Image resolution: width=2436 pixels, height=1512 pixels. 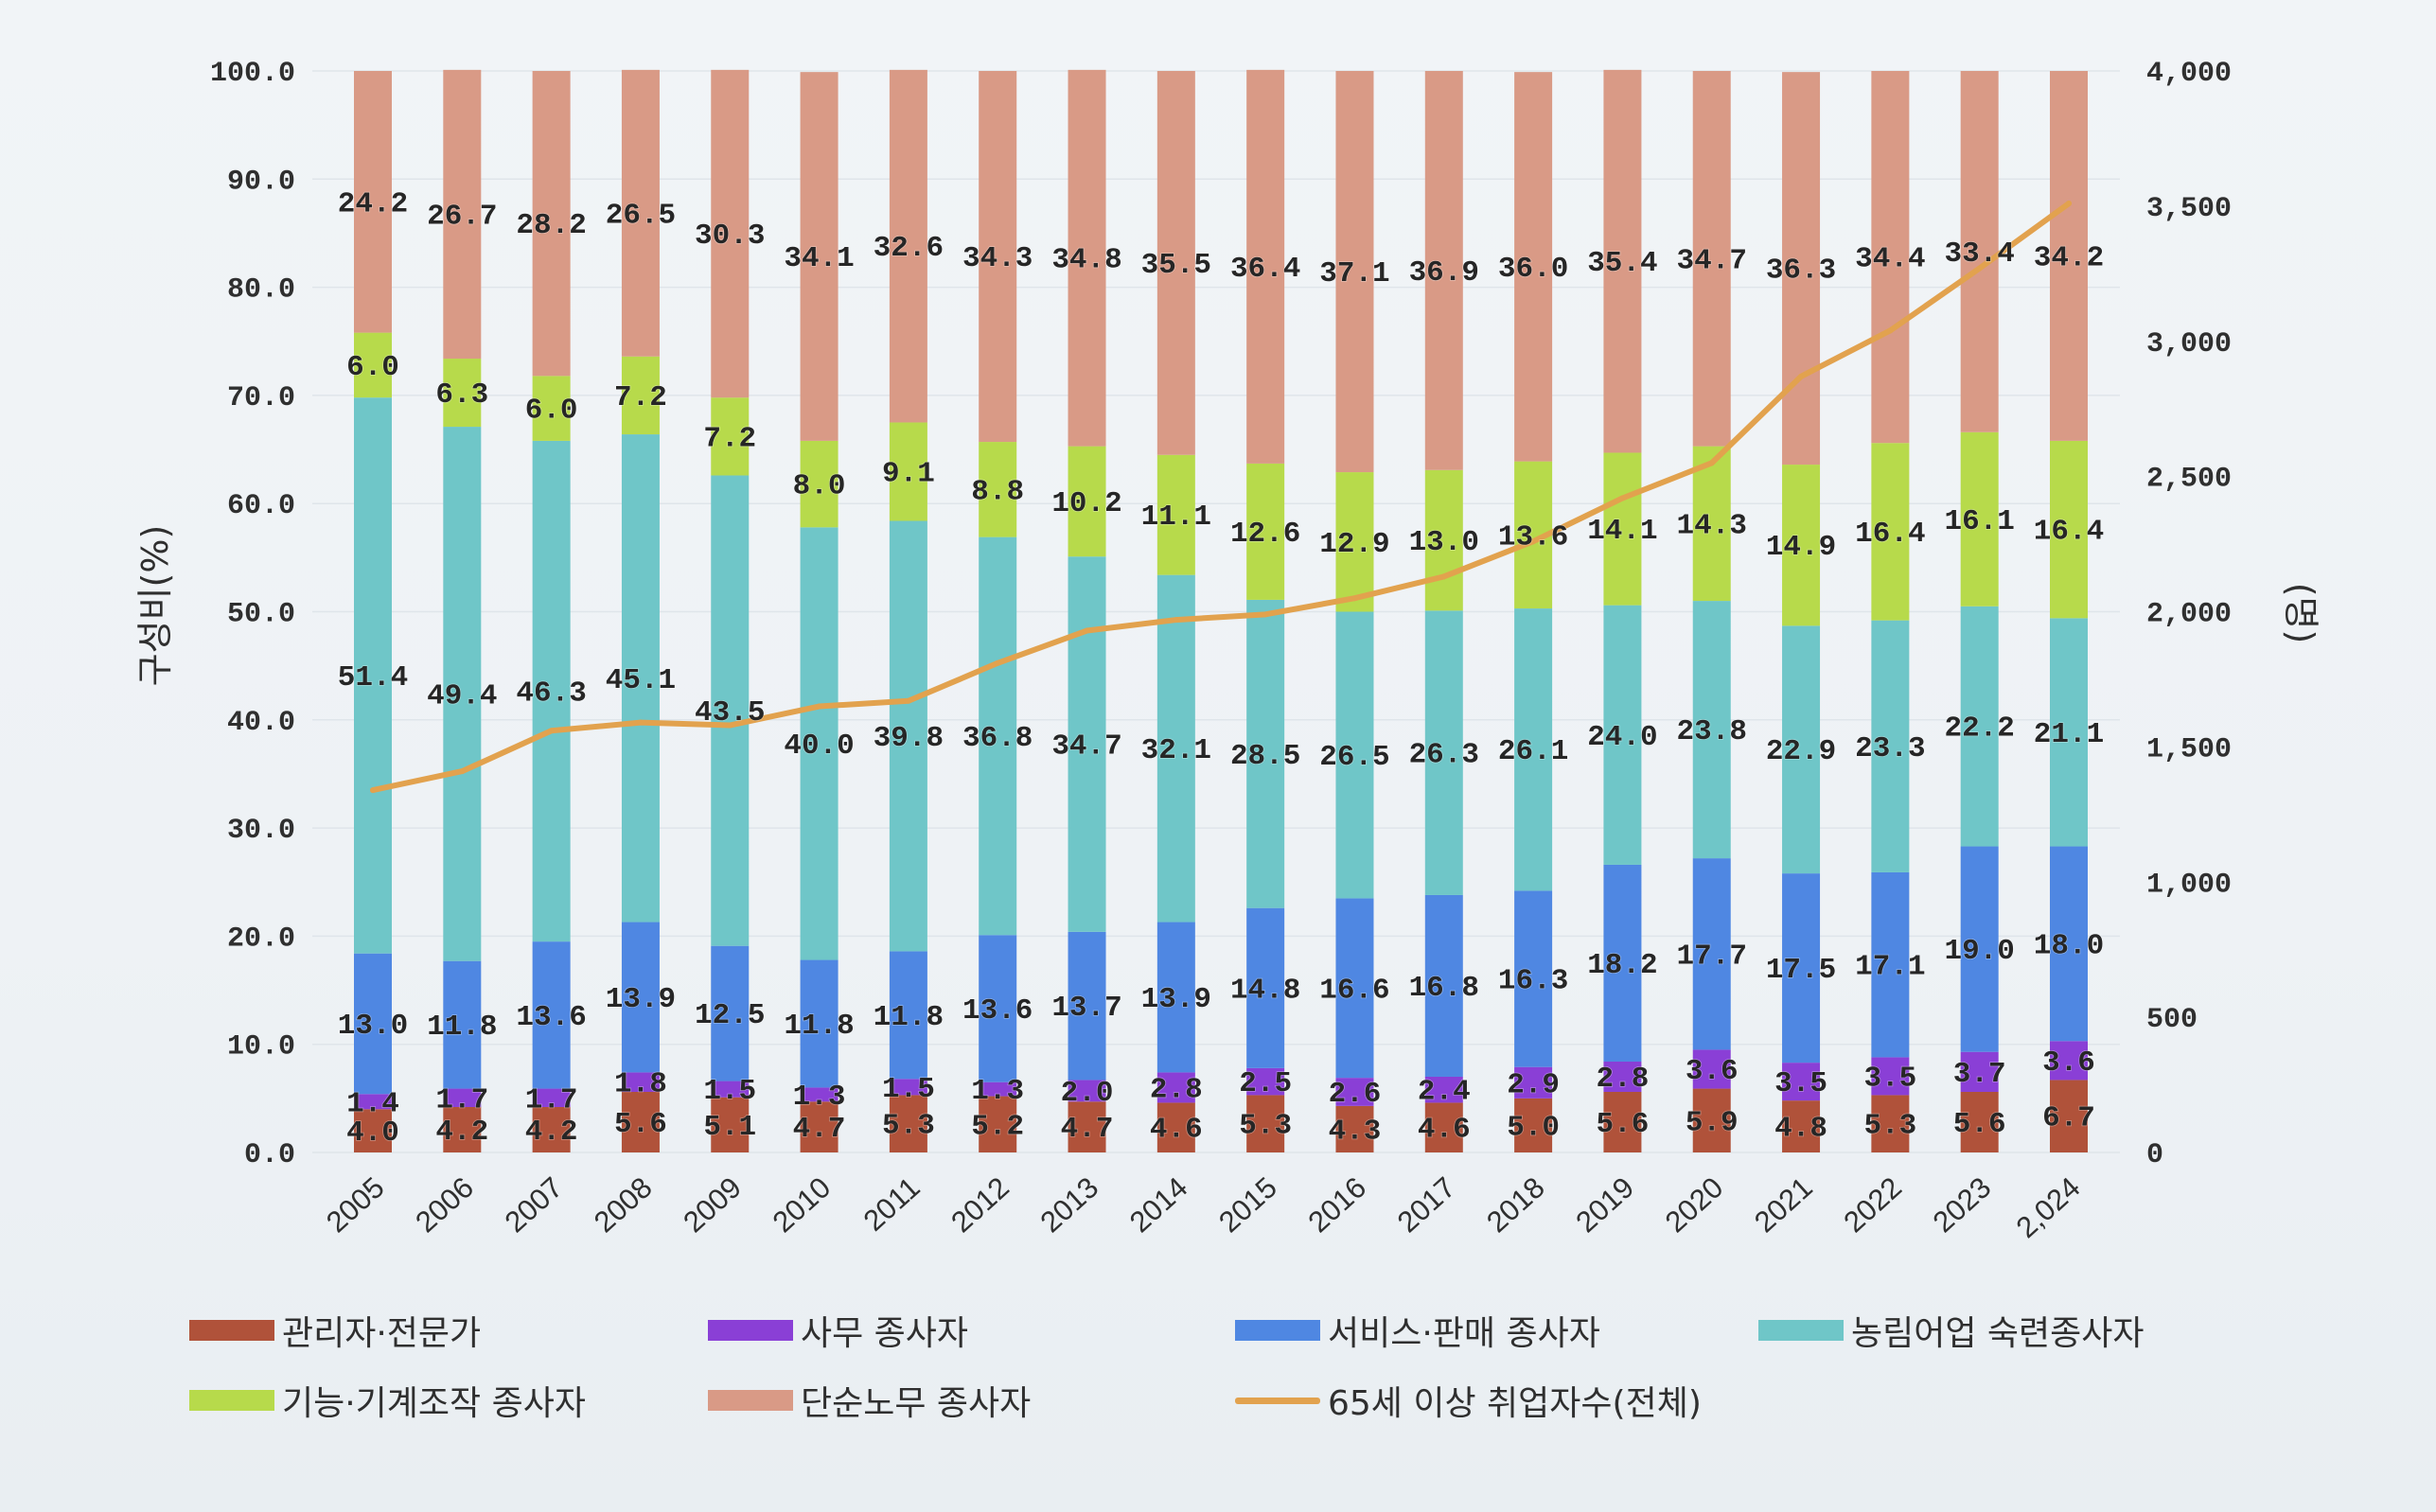 I want to click on y2-tick-label: 0, so click(x=2155, y=1155).